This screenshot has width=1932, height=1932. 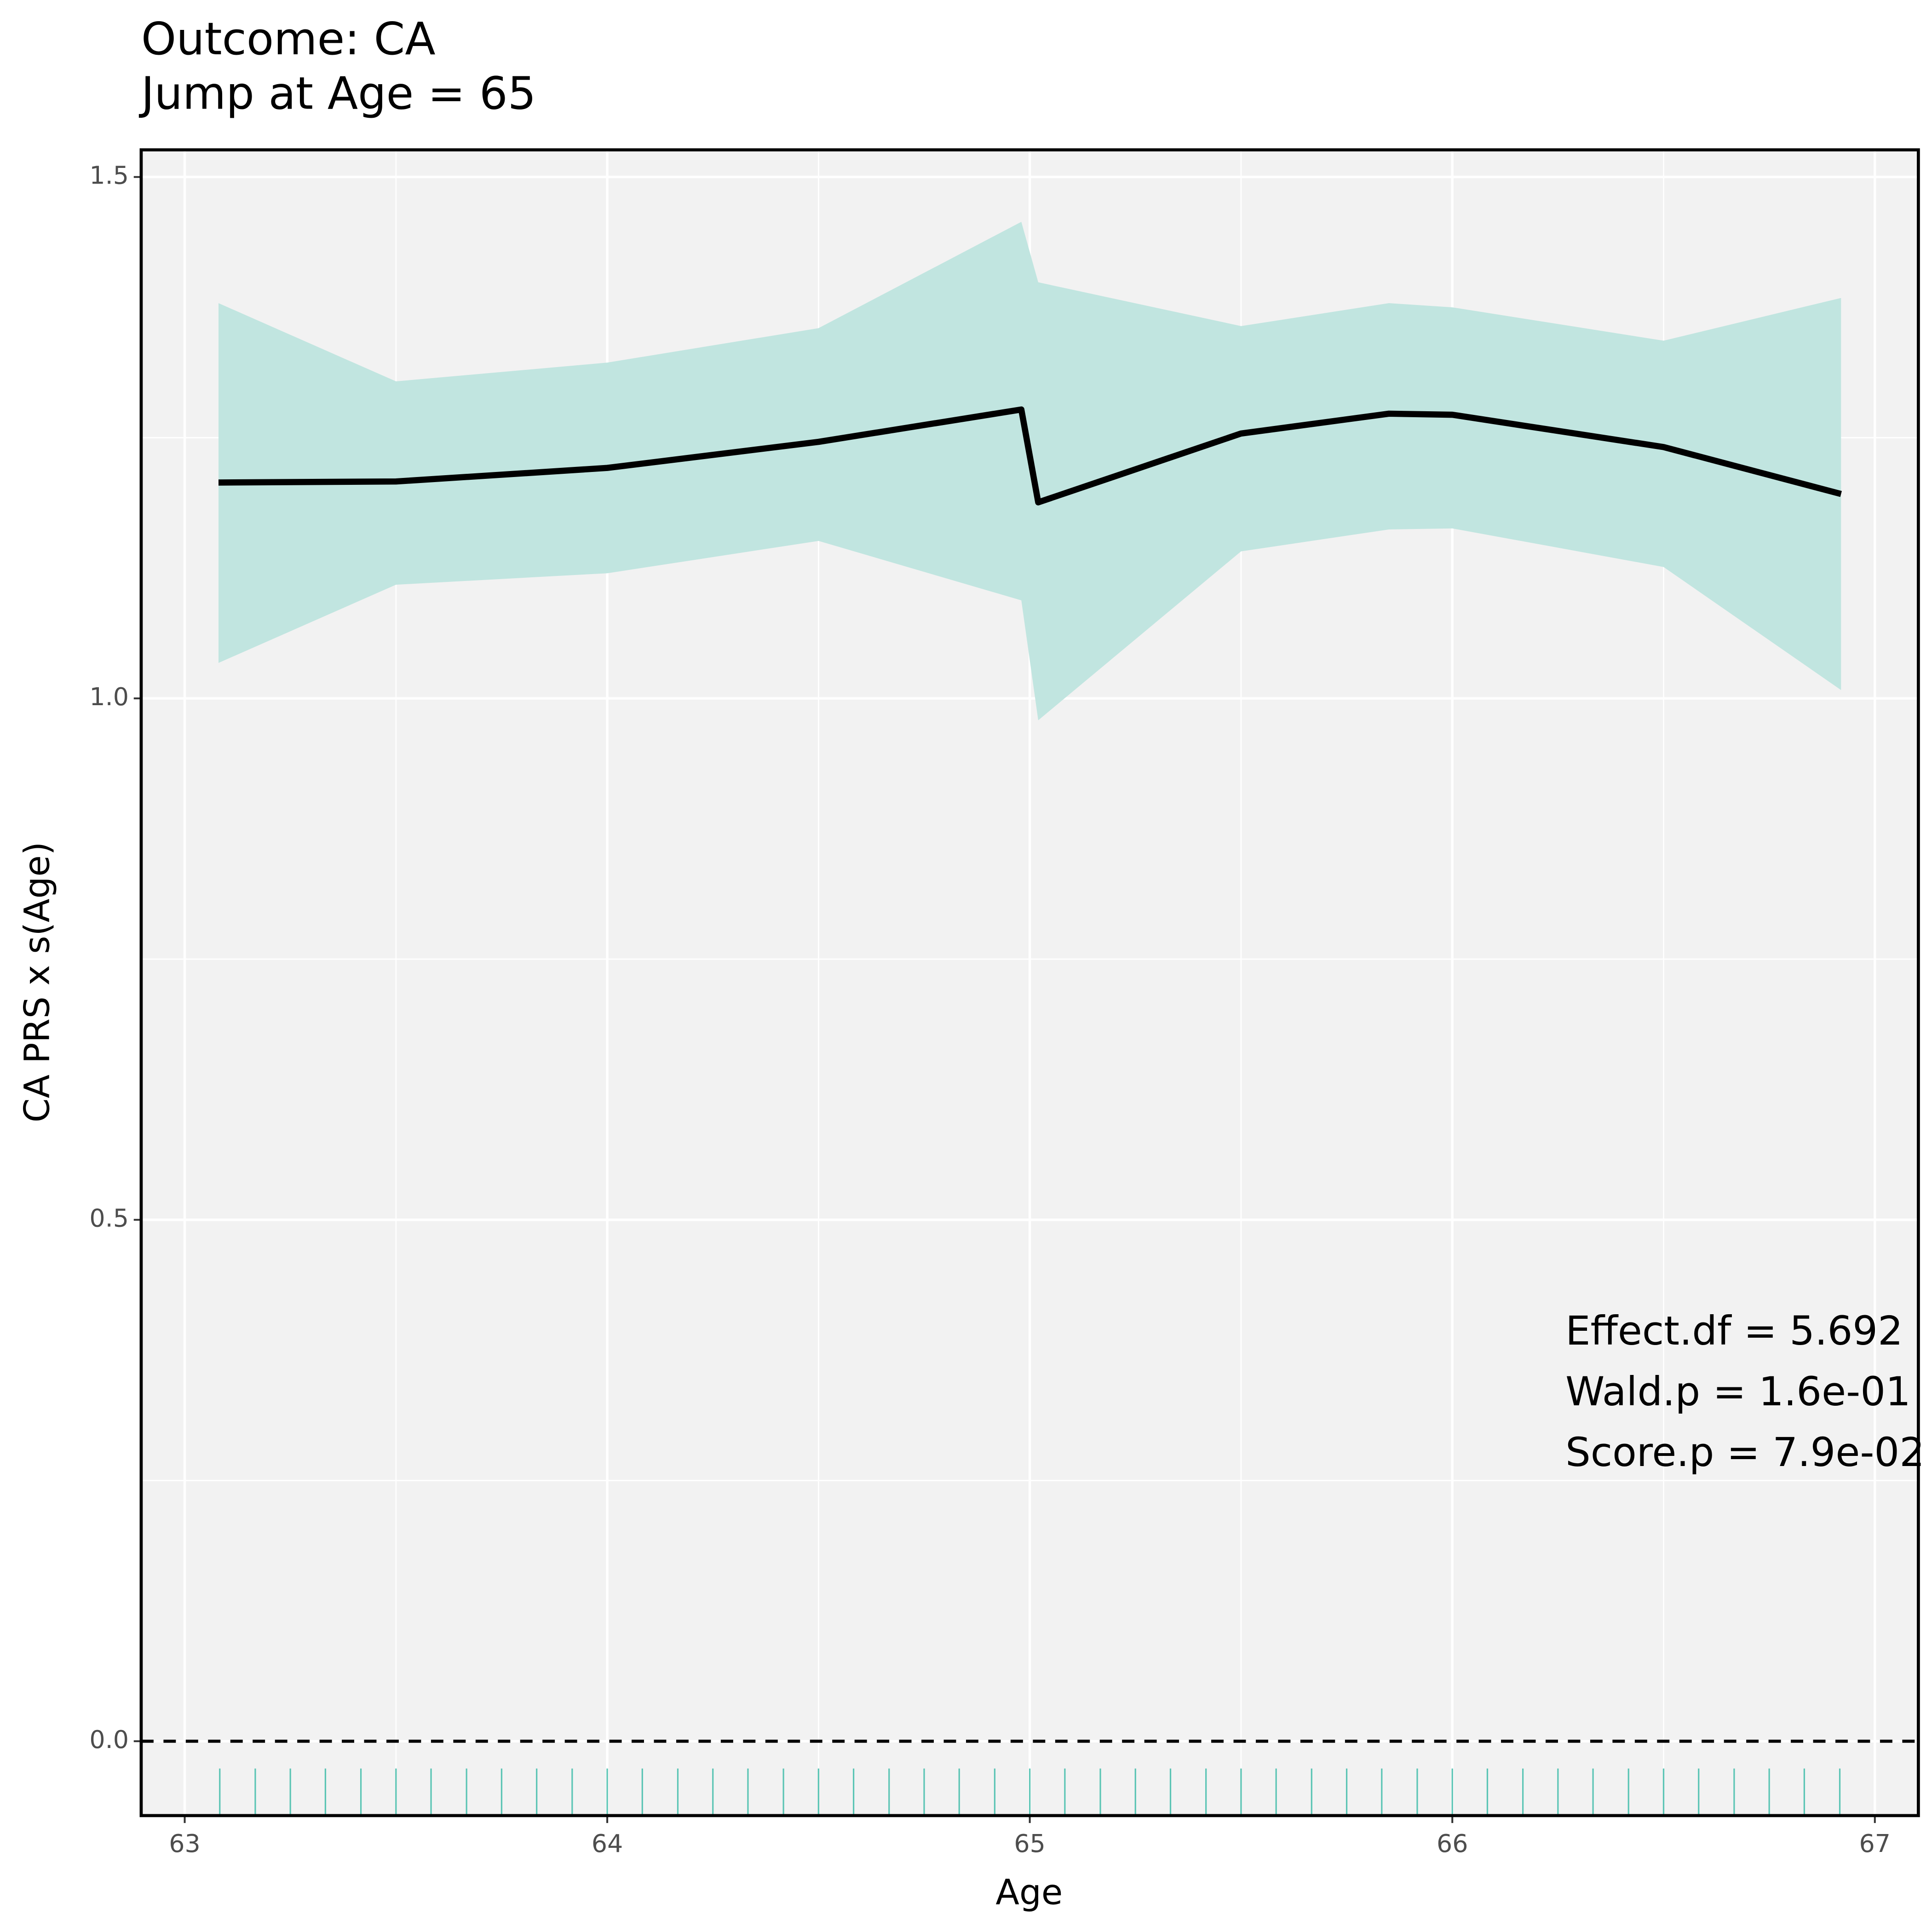 What do you see at coordinates (288, 39) in the screenshot?
I see `chart-title: Outcome: CA` at bounding box center [288, 39].